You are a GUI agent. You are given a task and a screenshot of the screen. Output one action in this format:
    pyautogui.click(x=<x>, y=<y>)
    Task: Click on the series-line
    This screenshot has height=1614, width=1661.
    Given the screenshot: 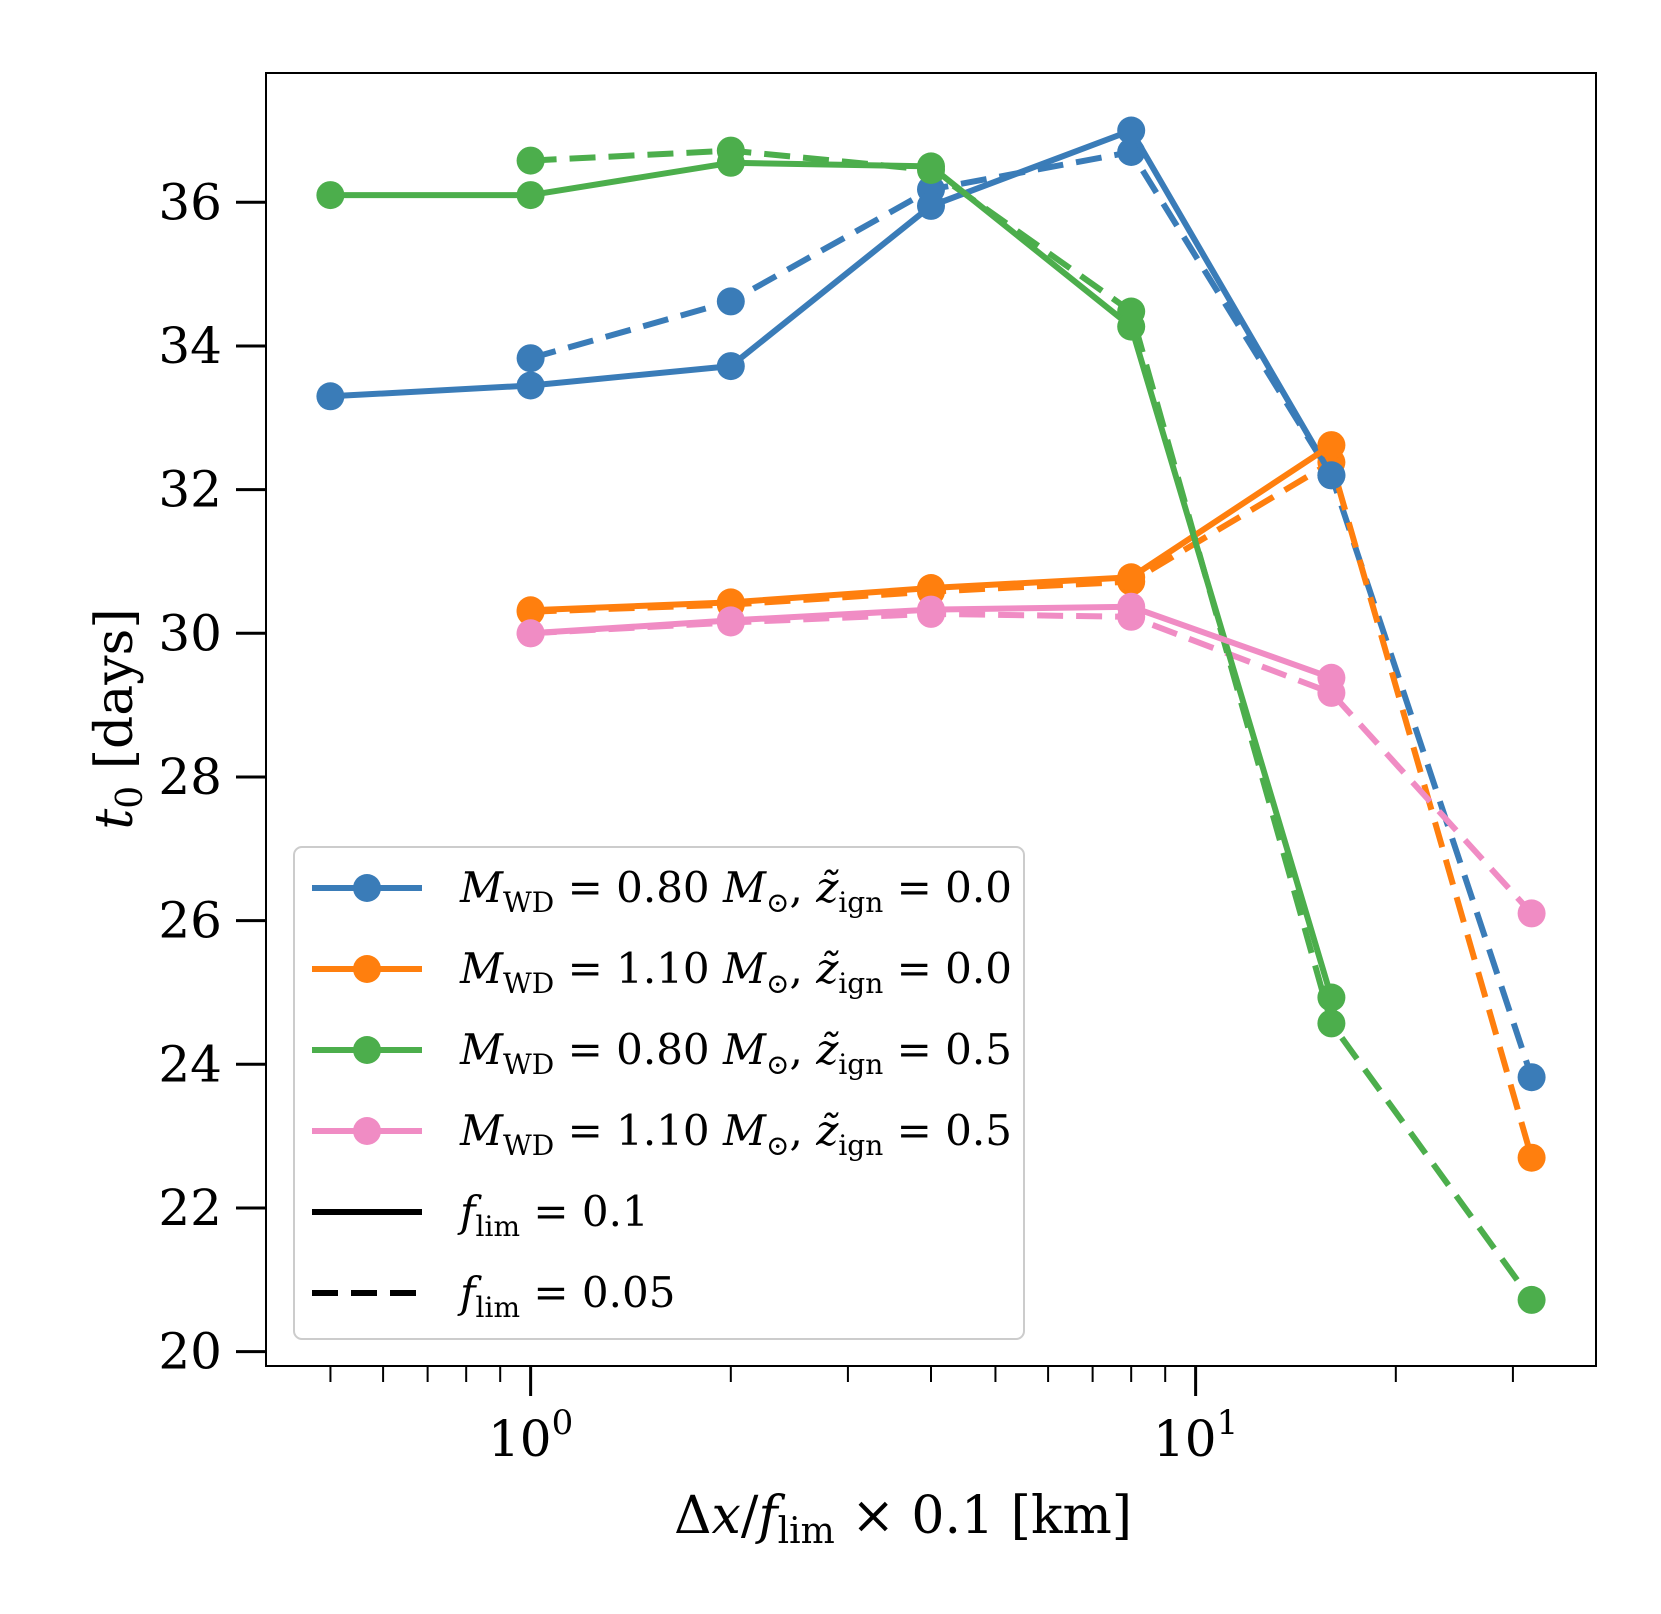 What is the action you would take?
    pyautogui.click(x=832, y=302)
    